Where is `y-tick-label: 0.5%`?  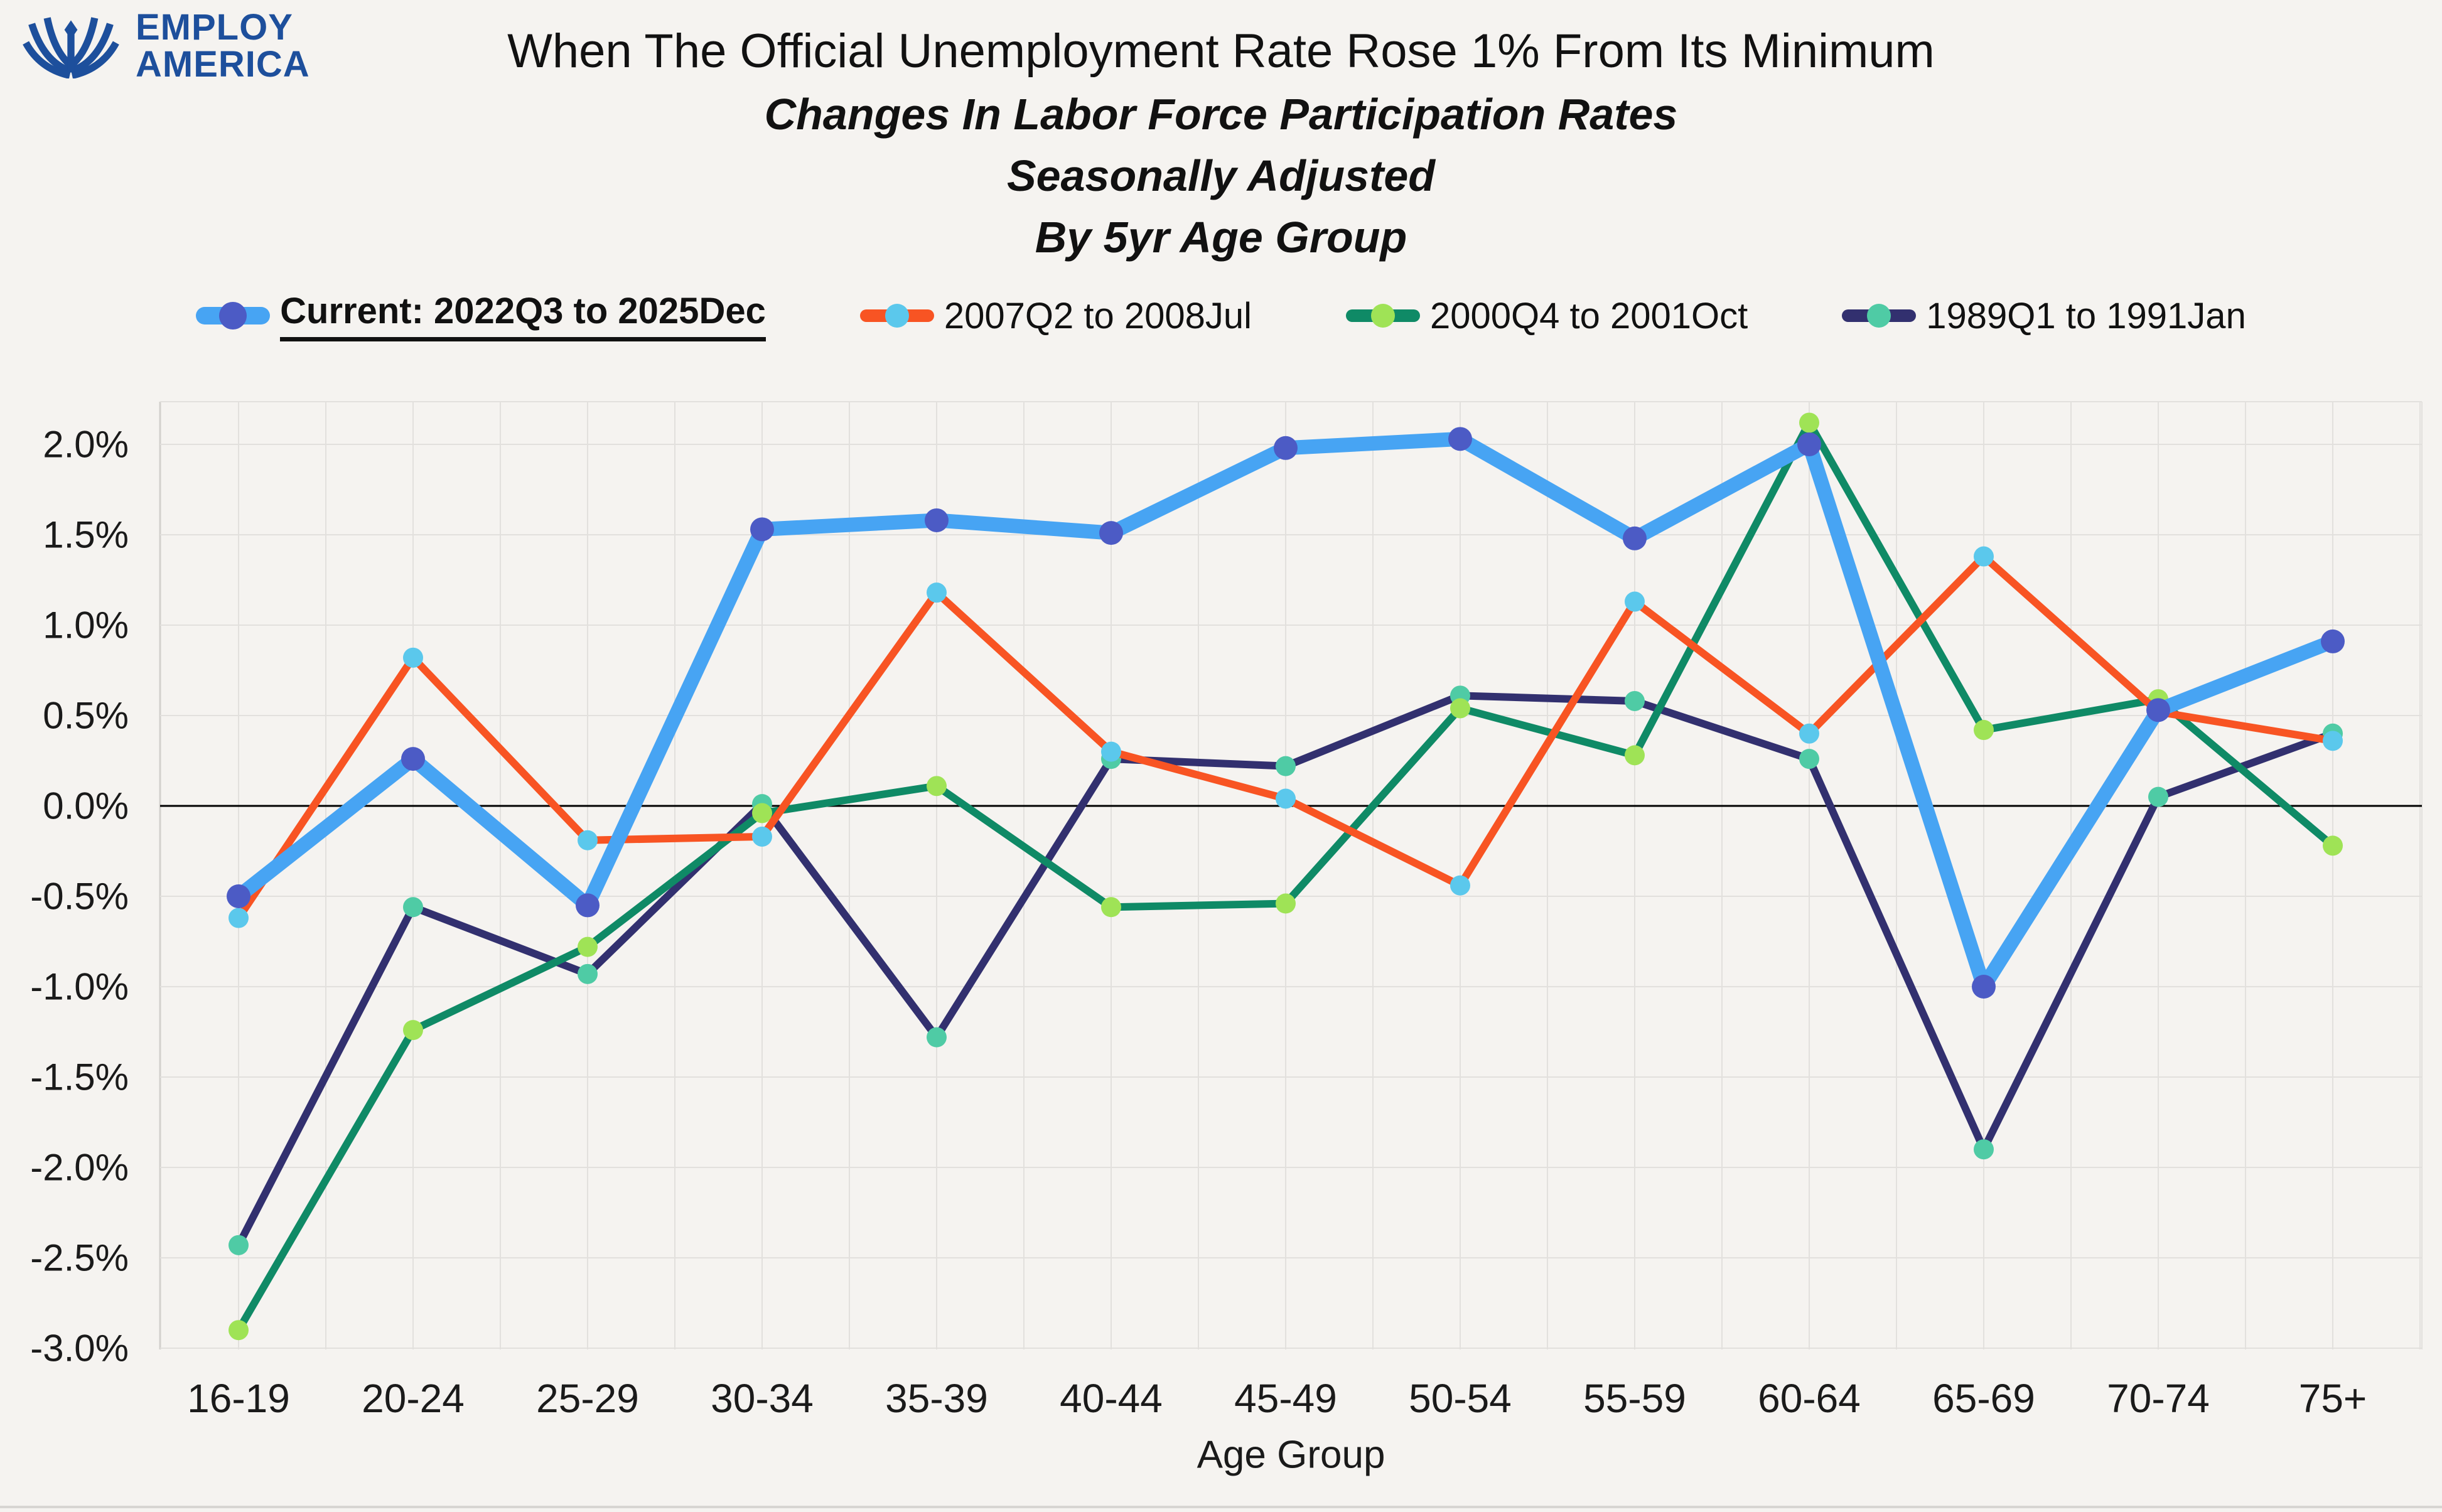 y-tick-label: 0.5% is located at coordinates (86, 716).